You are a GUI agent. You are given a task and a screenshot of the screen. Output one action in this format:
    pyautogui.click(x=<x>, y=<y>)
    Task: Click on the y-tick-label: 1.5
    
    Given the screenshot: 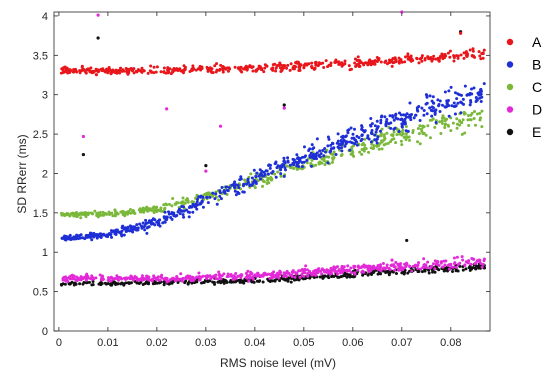 What is the action you would take?
    pyautogui.click(x=40, y=214)
    